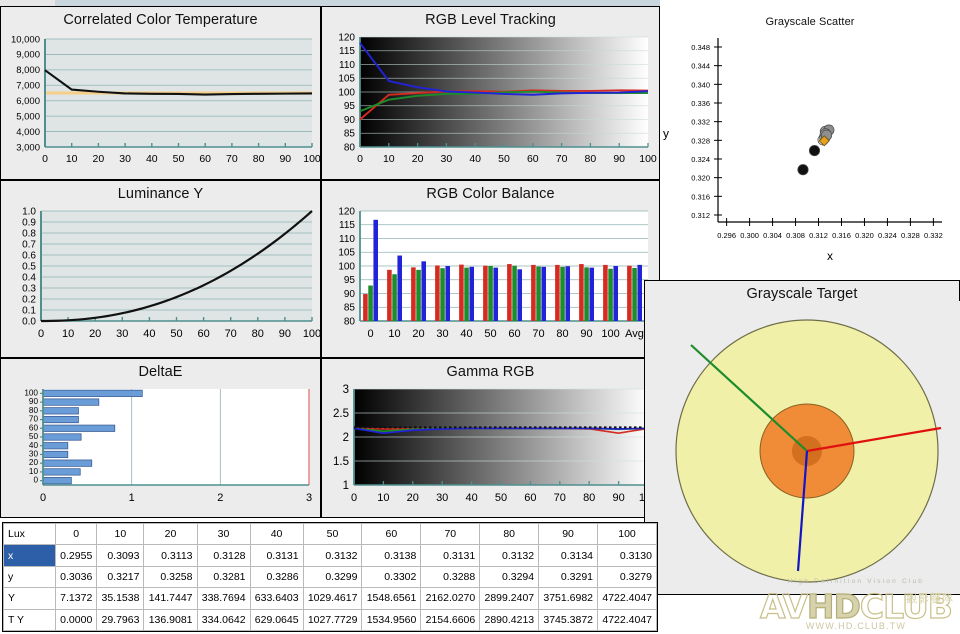  Describe the element at coordinates (120, 555) in the screenshot. I see `table-cell: 0.3093` at that location.